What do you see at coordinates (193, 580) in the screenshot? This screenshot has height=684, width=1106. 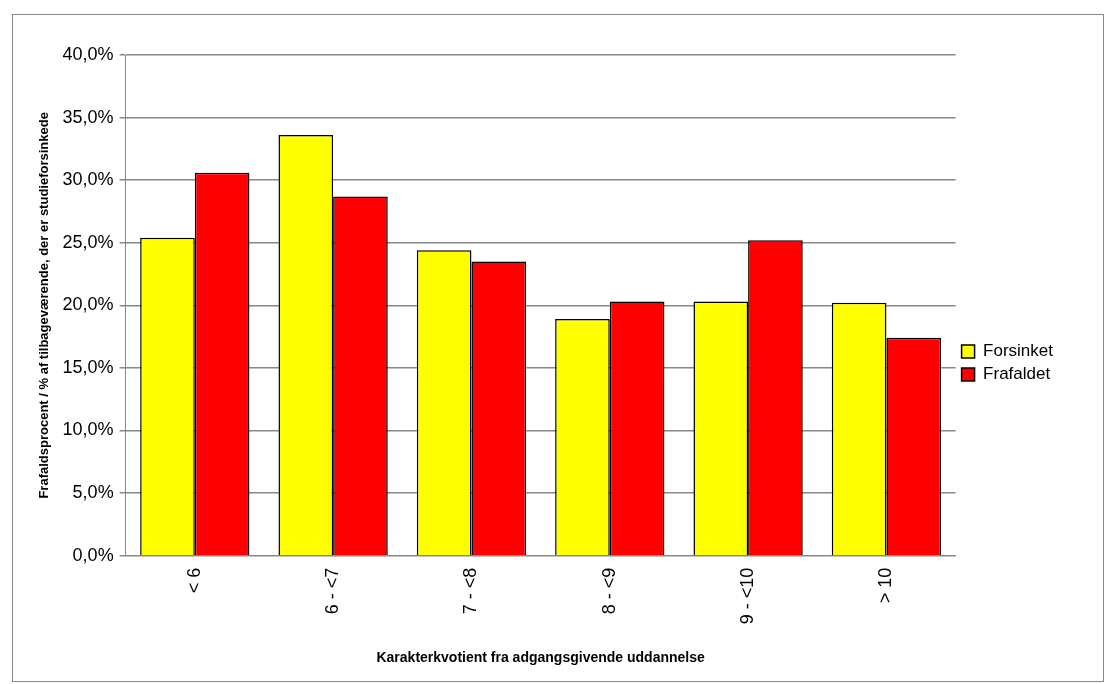 I see `x-tick-label: < 6` at bounding box center [193, 580].